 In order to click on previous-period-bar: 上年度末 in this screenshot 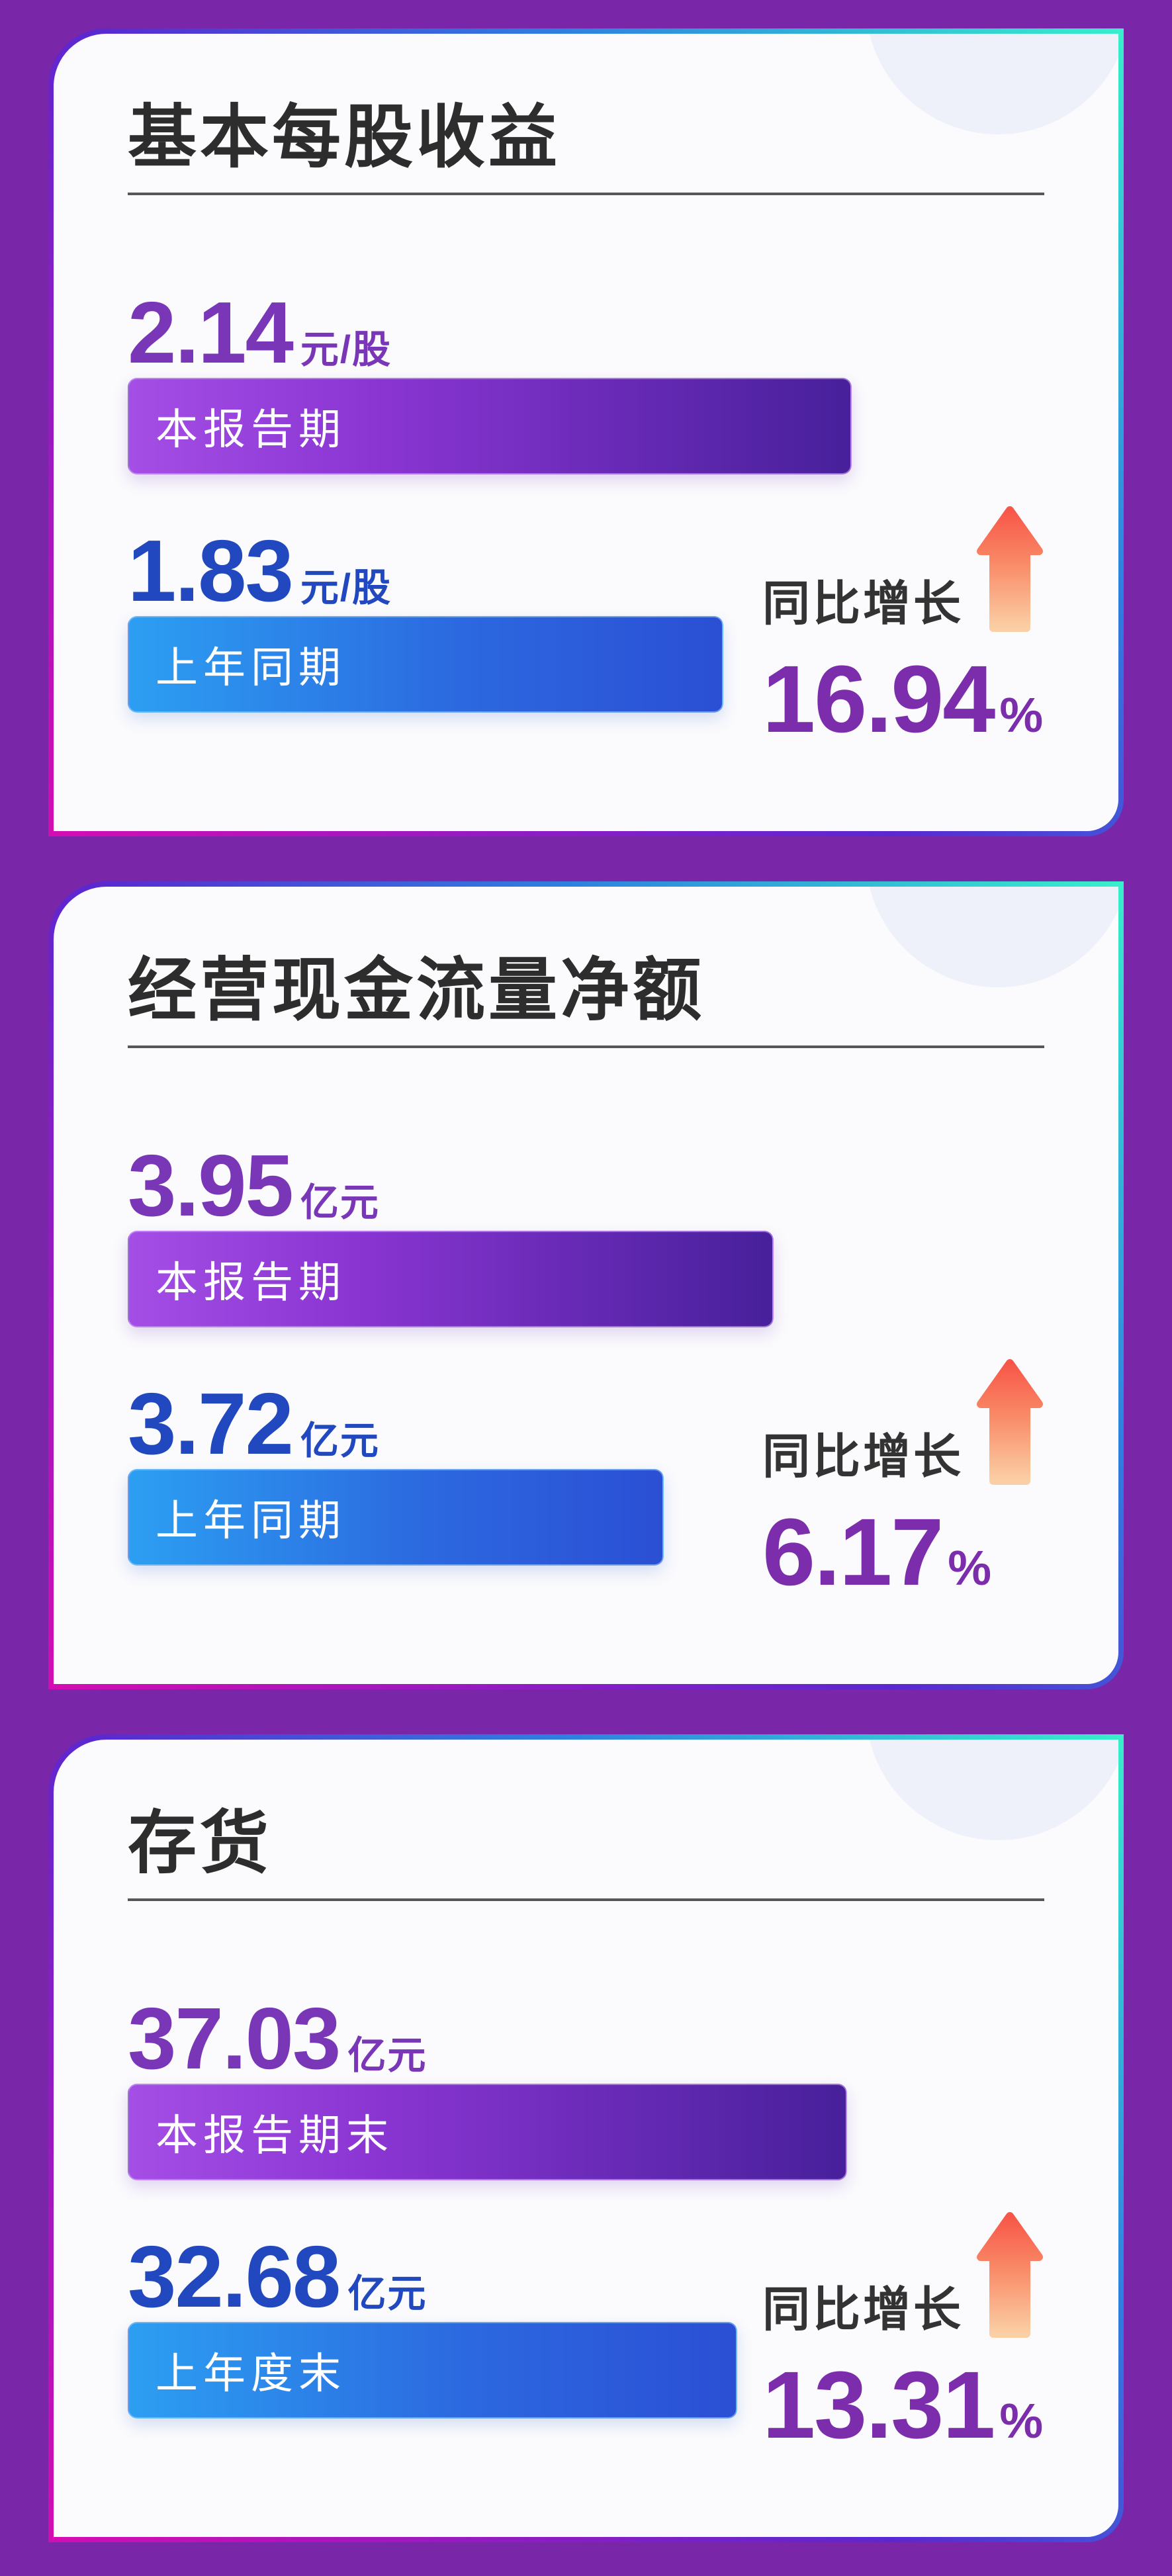, I will do `click(433, 2370)`.